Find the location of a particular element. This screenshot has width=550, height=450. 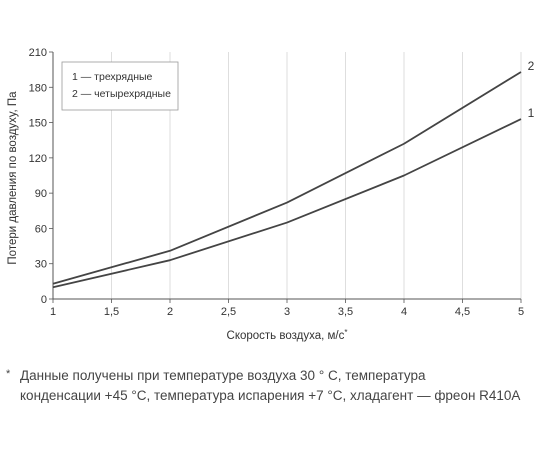

x-axis-title: Скорость воздуха, м/с* is located at coordinates (287, 335).